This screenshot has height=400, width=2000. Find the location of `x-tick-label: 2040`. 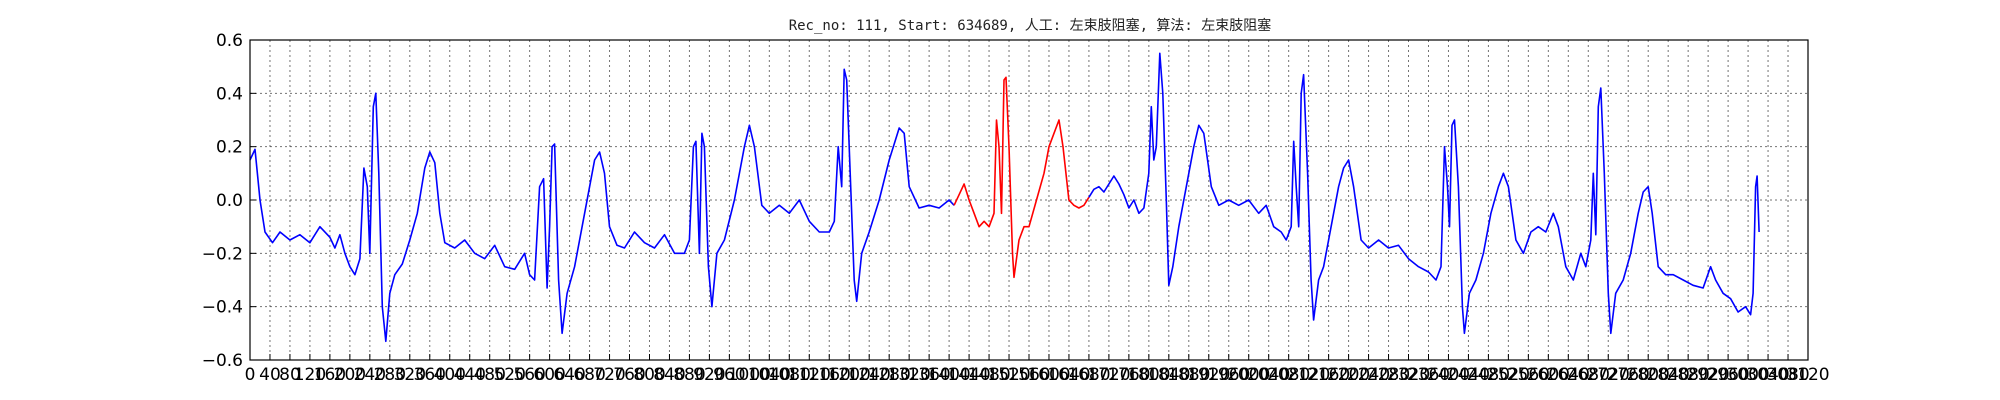

x-tick-label: 2040 is located at coordinates (1268, 375).